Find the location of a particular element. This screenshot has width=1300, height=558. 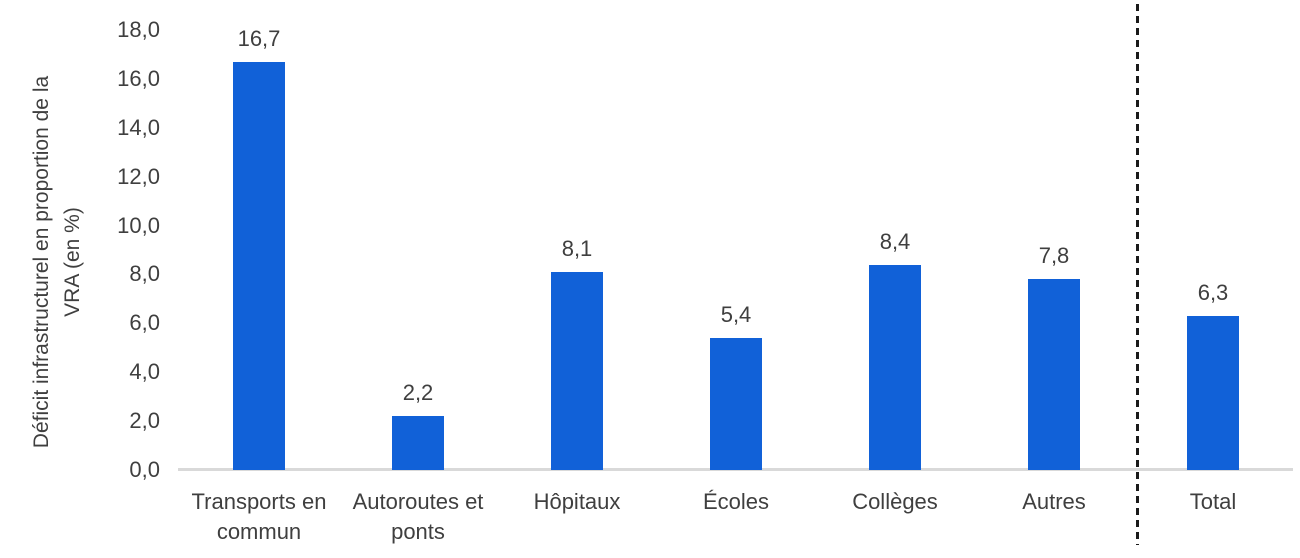

category-label-autres: Autres is located at coordinates (1054, 501).